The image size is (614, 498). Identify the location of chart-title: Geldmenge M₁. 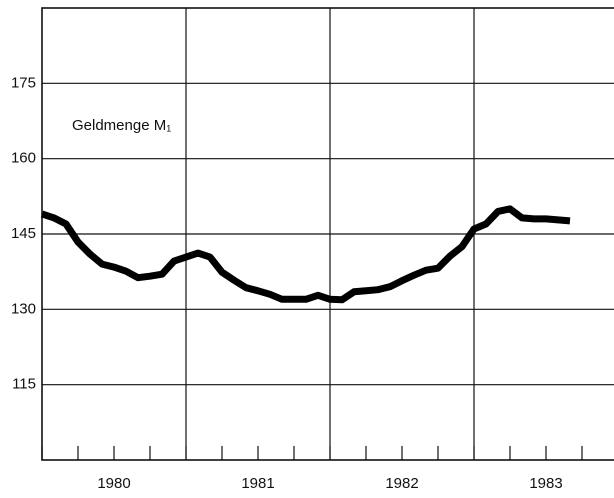
(121, 125).